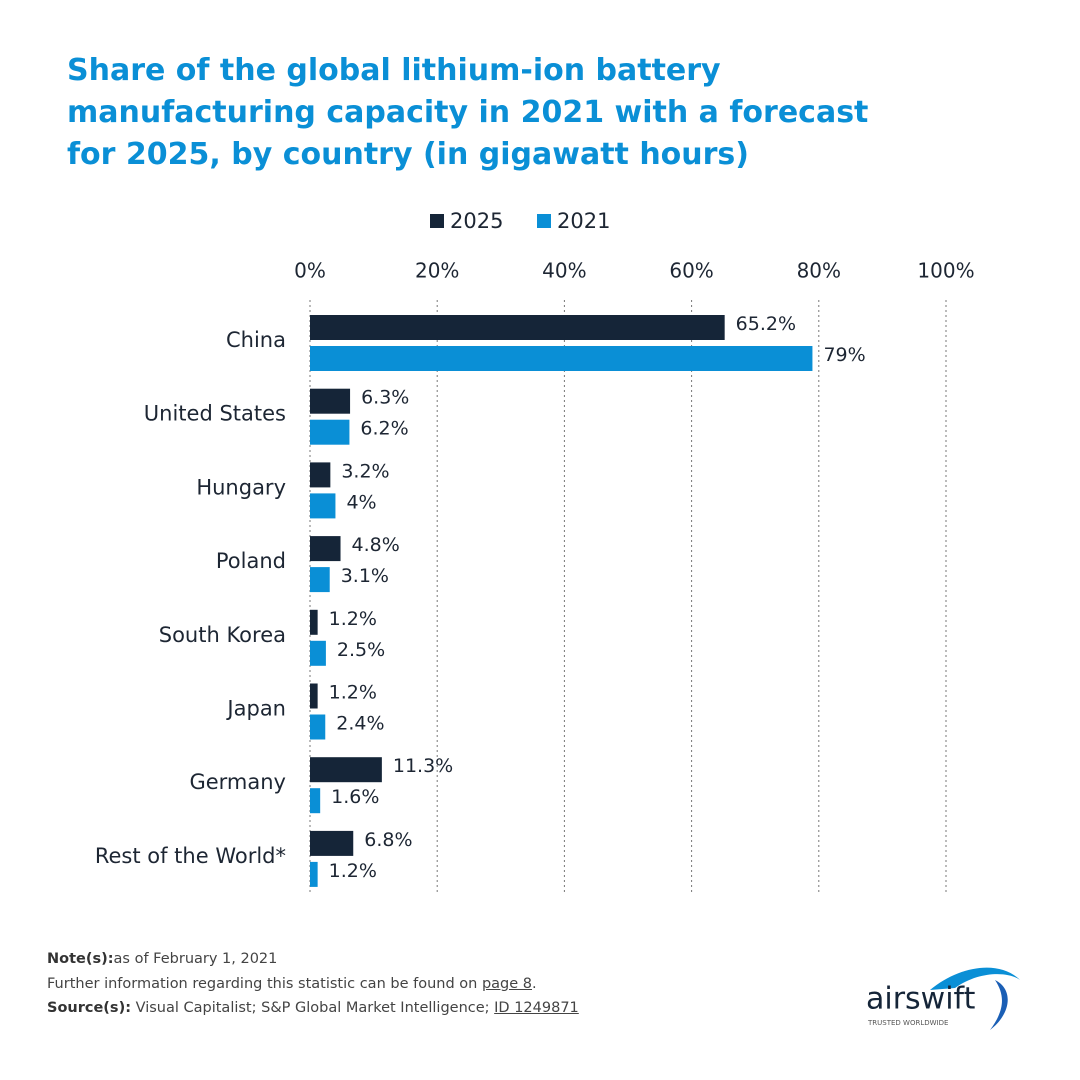 This screenshot has height=1080, width=1080. What do you see at coordinates (365, 576) in the screenshot?
I see `value-label: 3.1%` at bounding box center [365, 576].